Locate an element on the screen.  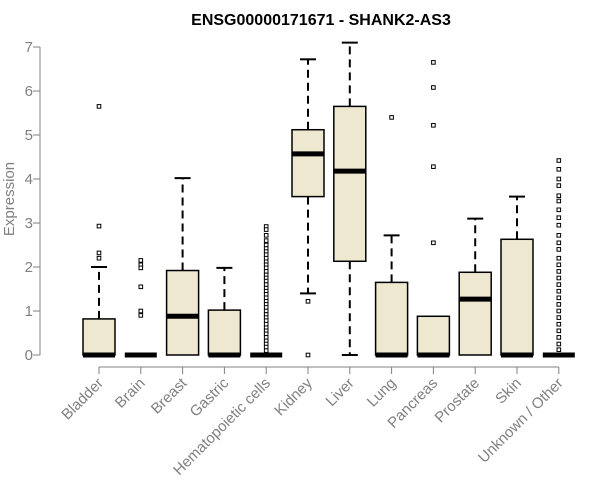
y-tick-label: 6 is located at coordinates (29, 91).